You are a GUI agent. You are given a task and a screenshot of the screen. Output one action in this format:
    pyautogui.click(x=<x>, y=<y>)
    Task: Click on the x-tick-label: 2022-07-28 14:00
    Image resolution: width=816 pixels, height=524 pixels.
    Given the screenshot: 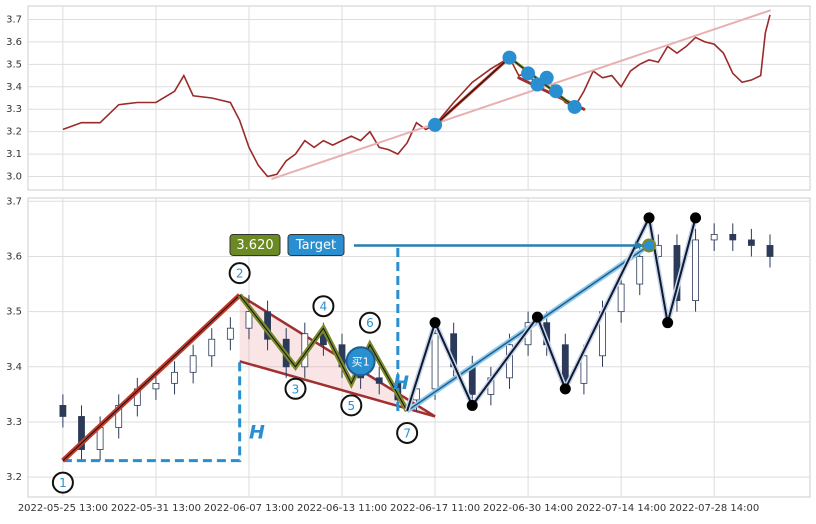 What is the action you would take?
    pyautogui.click(x=714, y=508)
    